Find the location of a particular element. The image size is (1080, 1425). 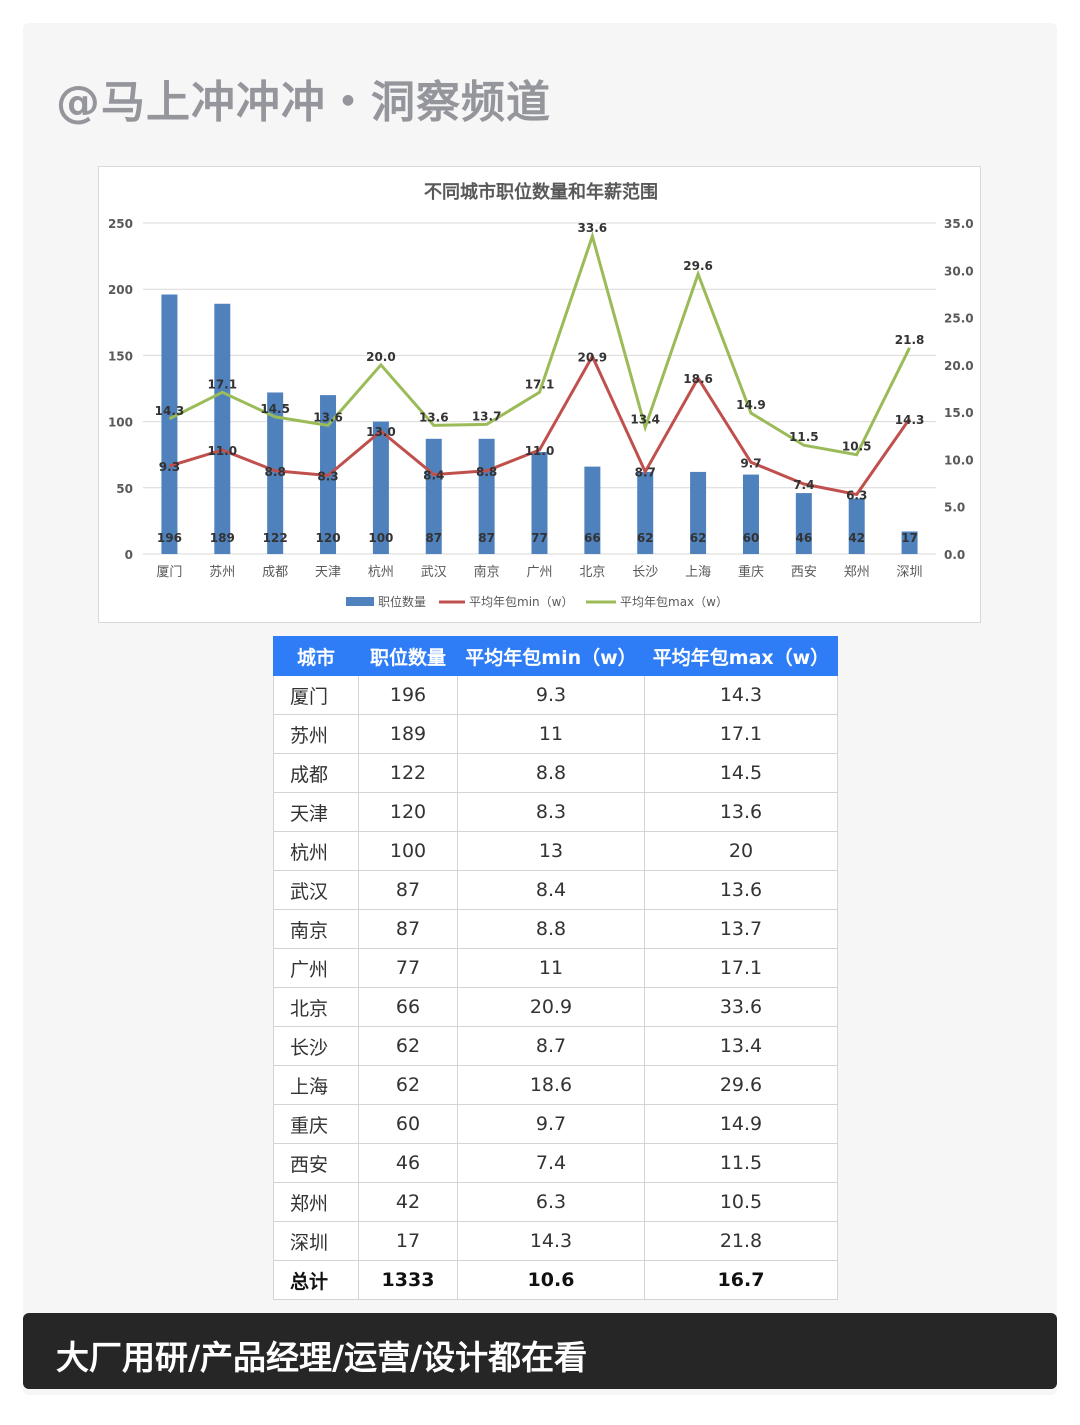

category-label: 武汉 is located at coordinates (434, 572).